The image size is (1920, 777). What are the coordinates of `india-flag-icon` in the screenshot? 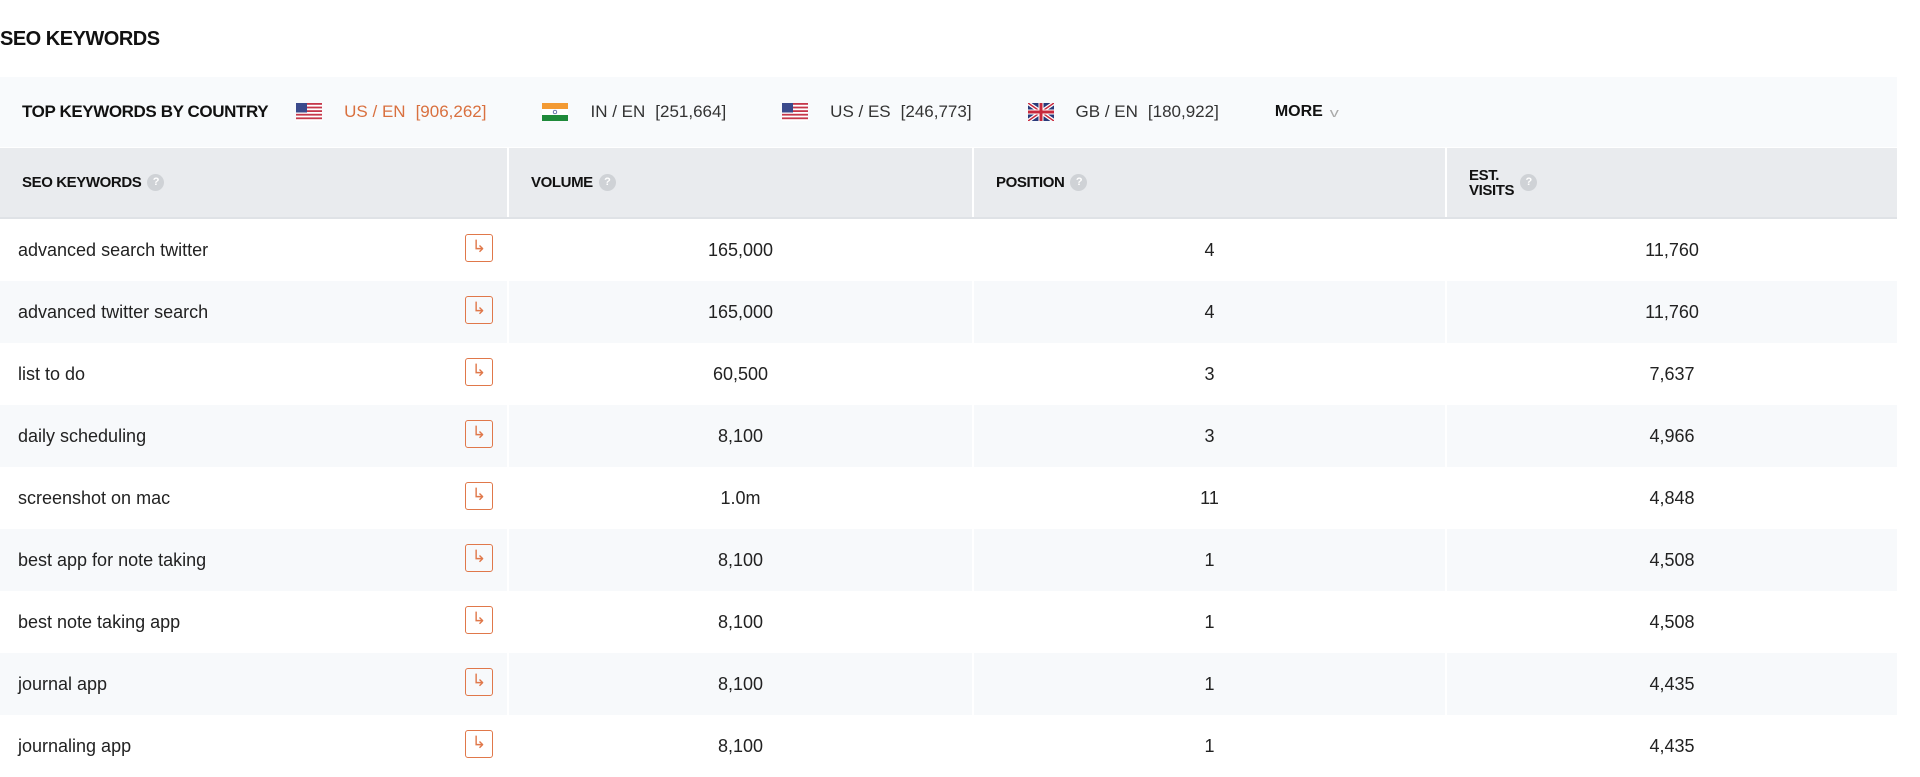 It's located at (555, 112).